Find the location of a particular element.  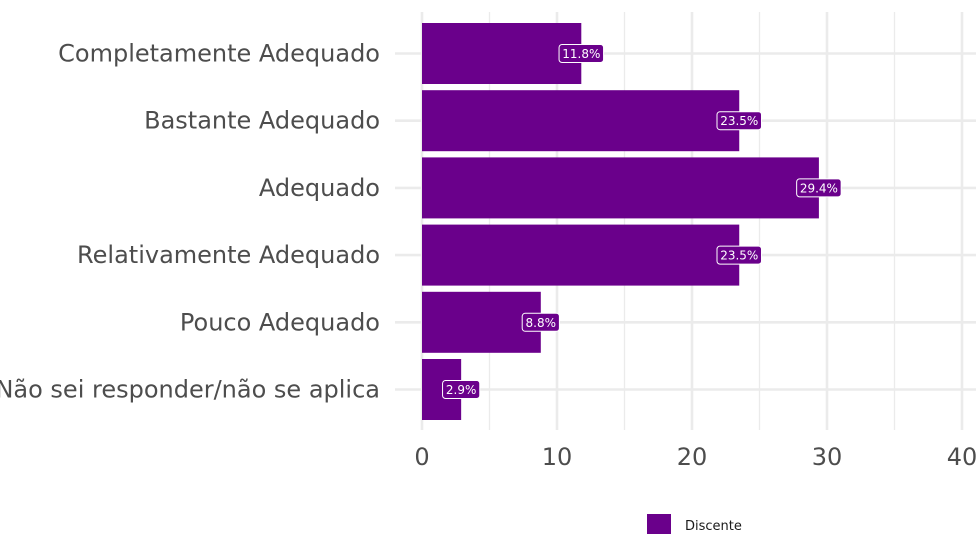

category-label: Completamente Adequado is located at coordinates (219, 54).